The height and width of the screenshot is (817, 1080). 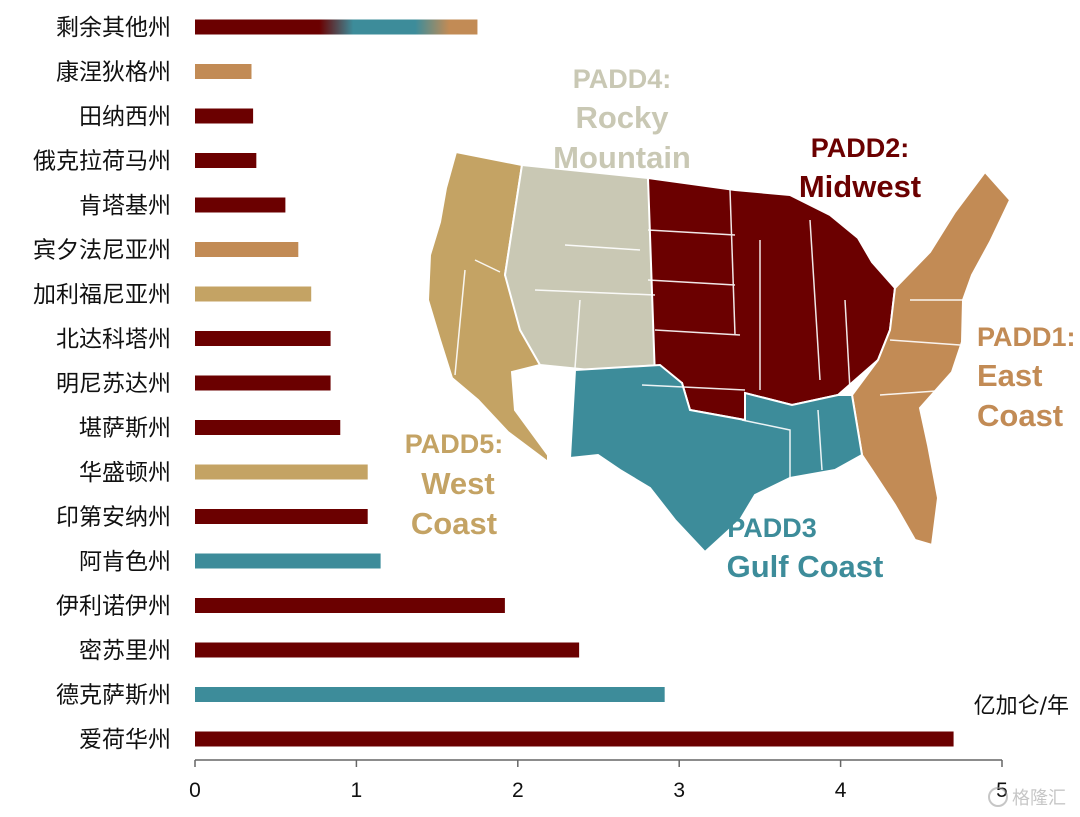 What do you see at coordinates (582, 267) in the screenshot?
I see `padd4-rocky-mountain-region` at bounding box center [582, 267].